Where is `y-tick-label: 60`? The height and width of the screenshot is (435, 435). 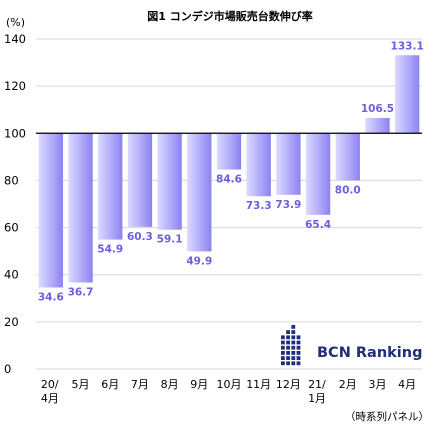
y-tick-label: 60 is located at coordinates (11, 228).